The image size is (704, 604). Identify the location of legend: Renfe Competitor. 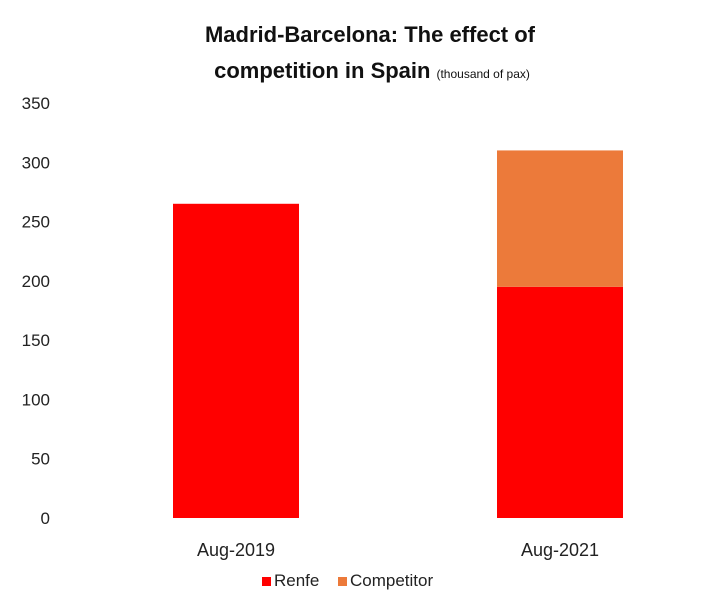
(347, 580).